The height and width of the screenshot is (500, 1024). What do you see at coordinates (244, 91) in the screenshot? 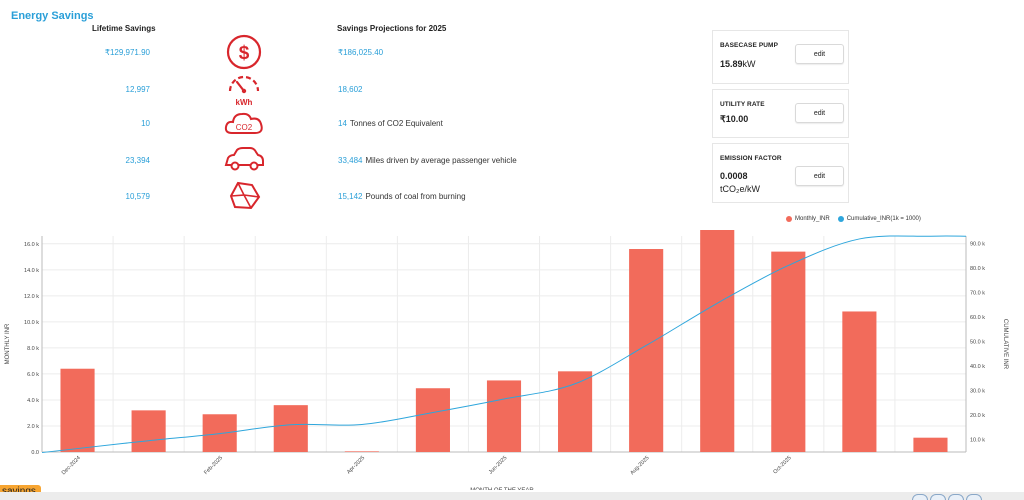
I see `kwh-meter-icon: kWh` at bounding box center [244, 91].